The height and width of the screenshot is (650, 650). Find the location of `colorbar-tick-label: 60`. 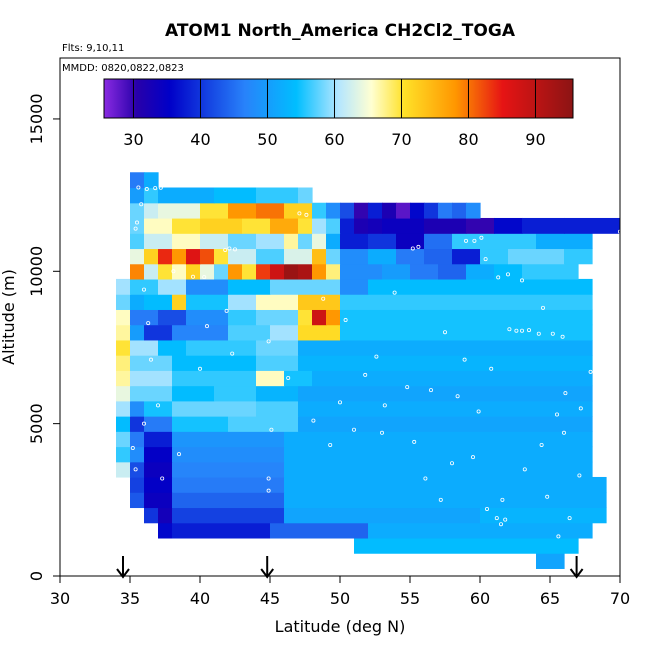

colorbar-tick-label: 60 is located at coordinates (334, 139).